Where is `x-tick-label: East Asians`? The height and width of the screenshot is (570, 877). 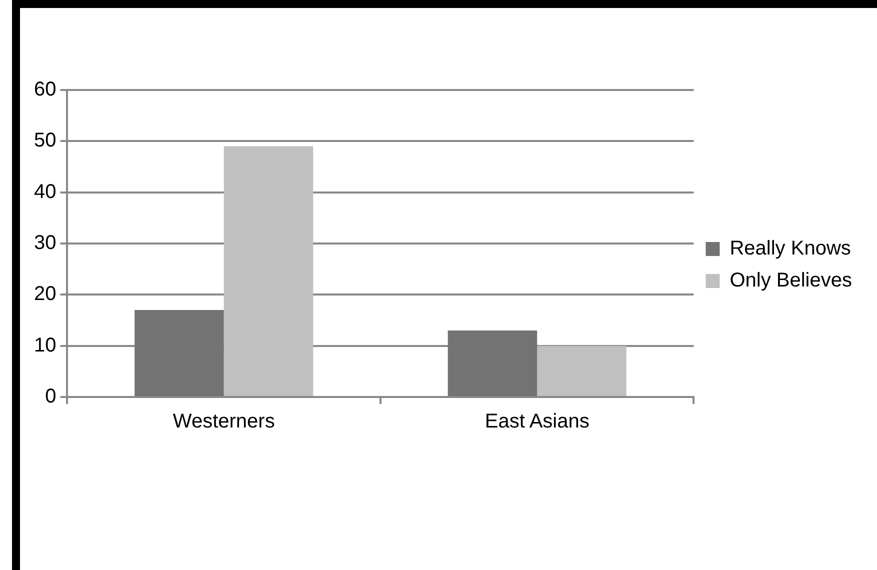 x-tick-label: East Asians is located at coordinates (537, 421).